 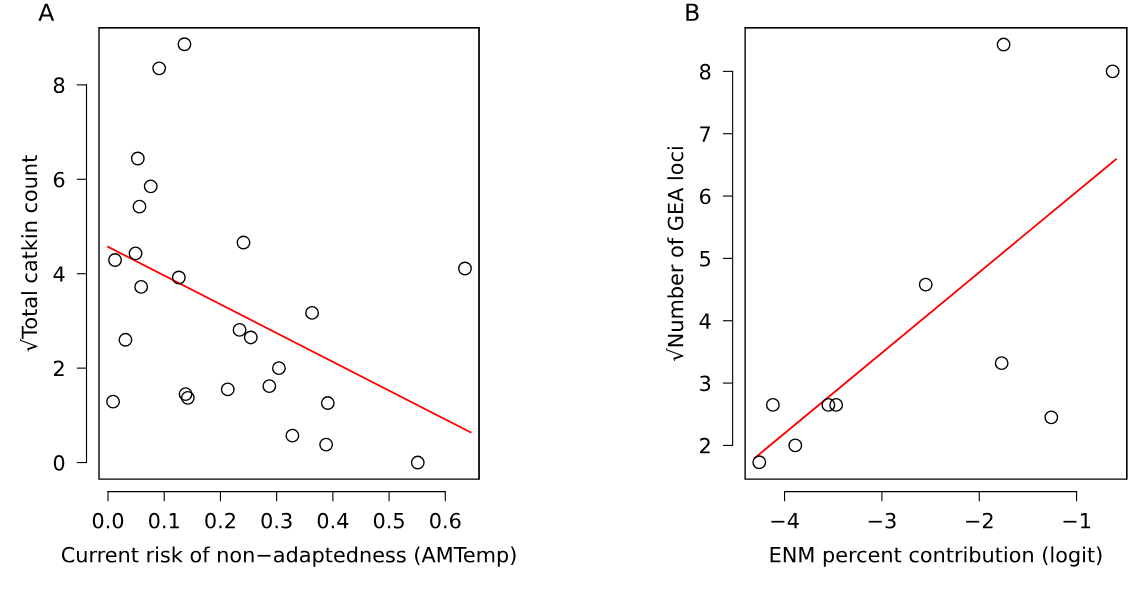 I want to click on x-tick-label: −1, so click(x=1077, y=521).